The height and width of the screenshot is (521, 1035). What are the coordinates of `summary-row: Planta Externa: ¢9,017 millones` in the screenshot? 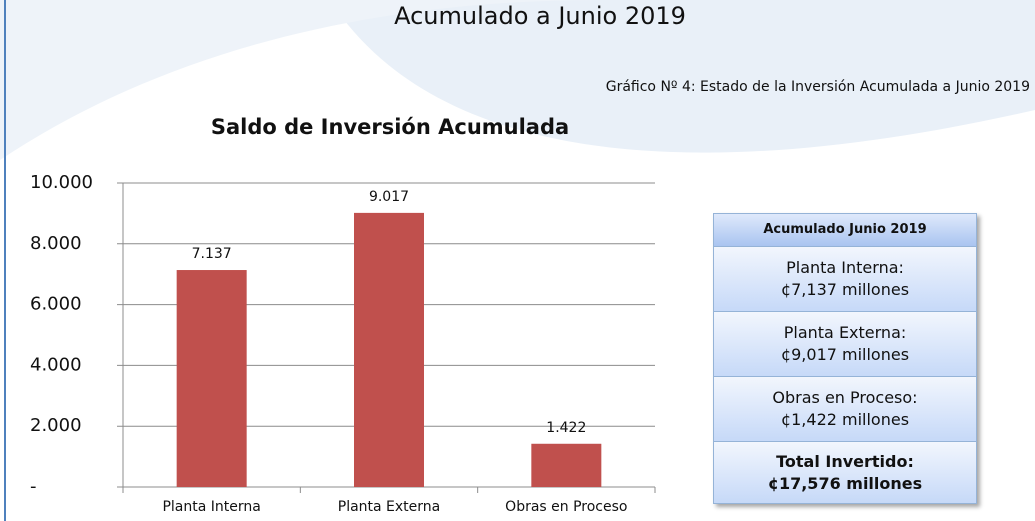 It's located at (845, 343).